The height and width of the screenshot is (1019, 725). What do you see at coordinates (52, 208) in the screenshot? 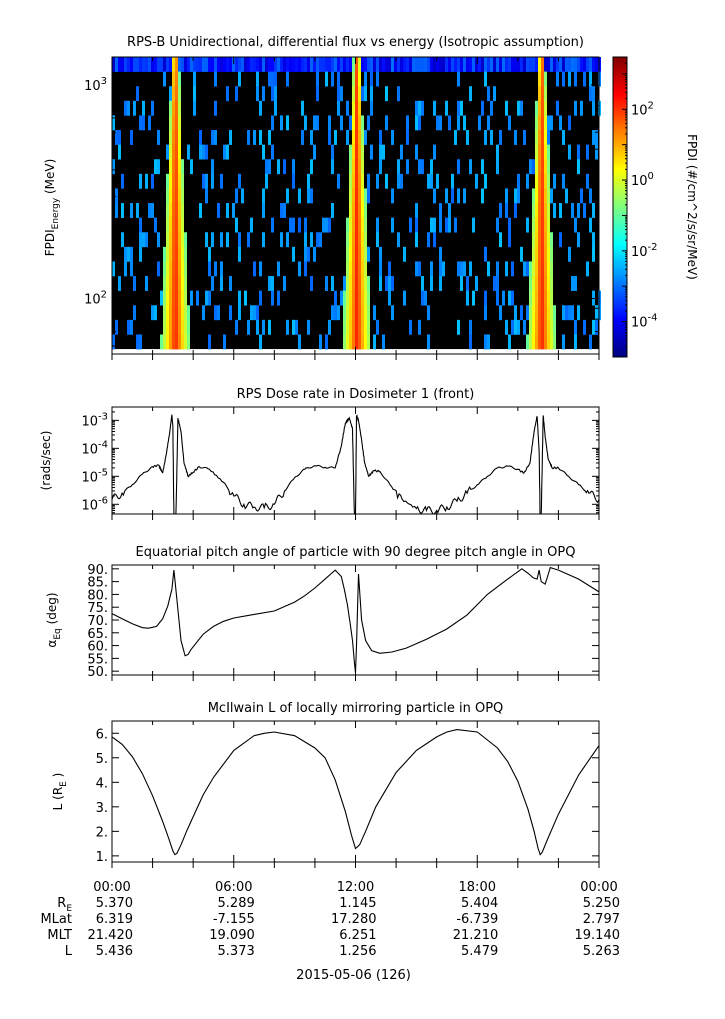
I see `y-axis-label: FPDIEnergy (MeV)` at bounding box center [52, 208].